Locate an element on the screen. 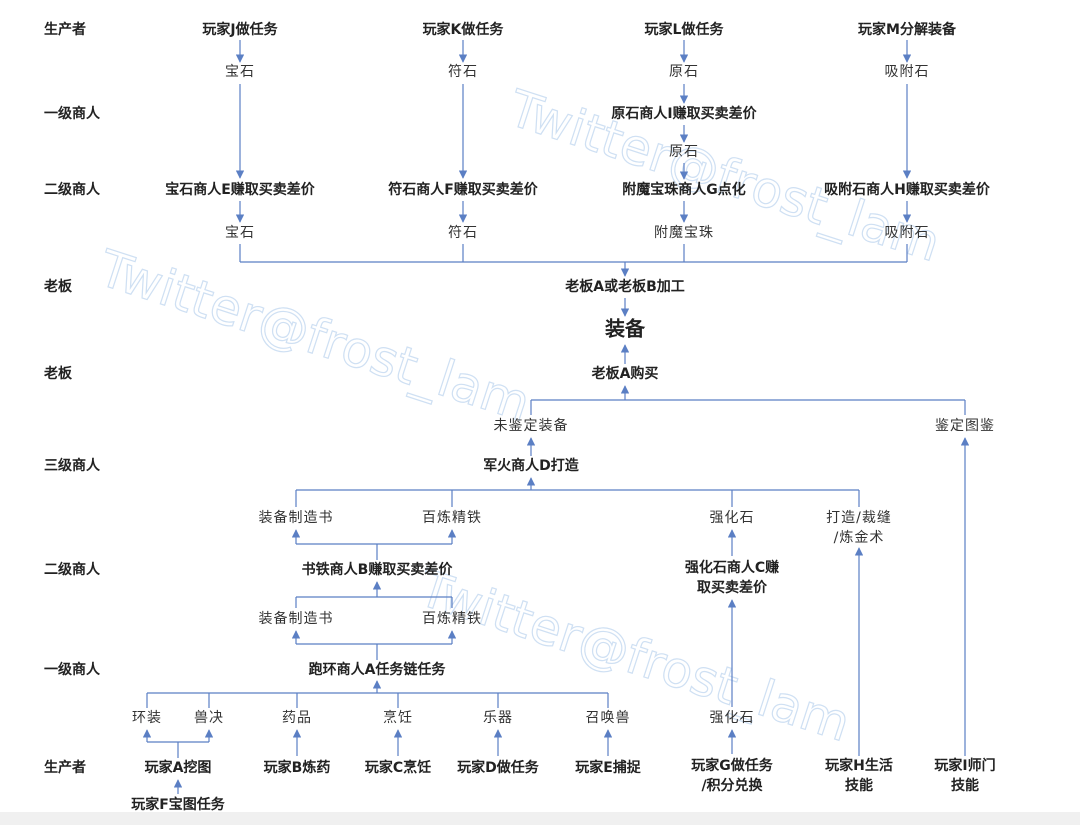 The width and height of the screenshot is (1080, 829). node-label: 召唤兽 is located at coordinates (608, 717).